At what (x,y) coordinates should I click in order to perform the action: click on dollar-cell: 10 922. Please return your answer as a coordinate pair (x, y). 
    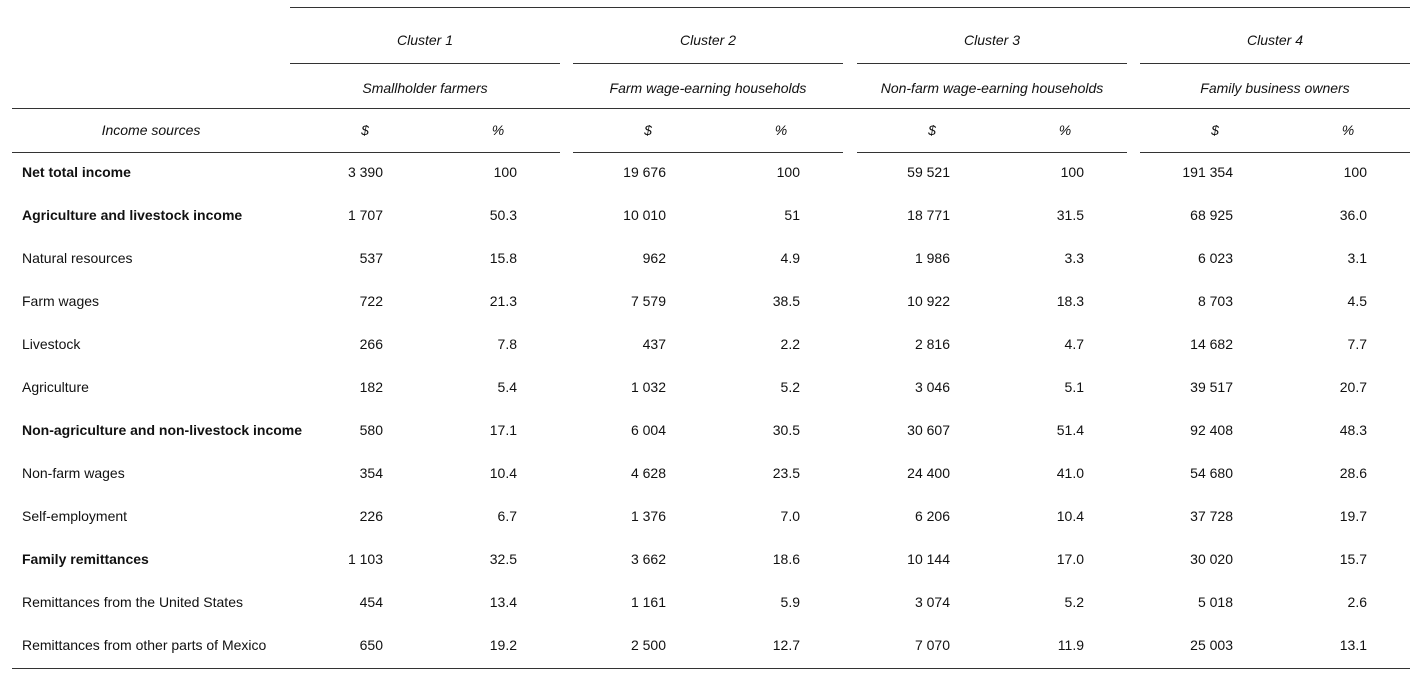
    Looking at the image, I should click on (928, 301).